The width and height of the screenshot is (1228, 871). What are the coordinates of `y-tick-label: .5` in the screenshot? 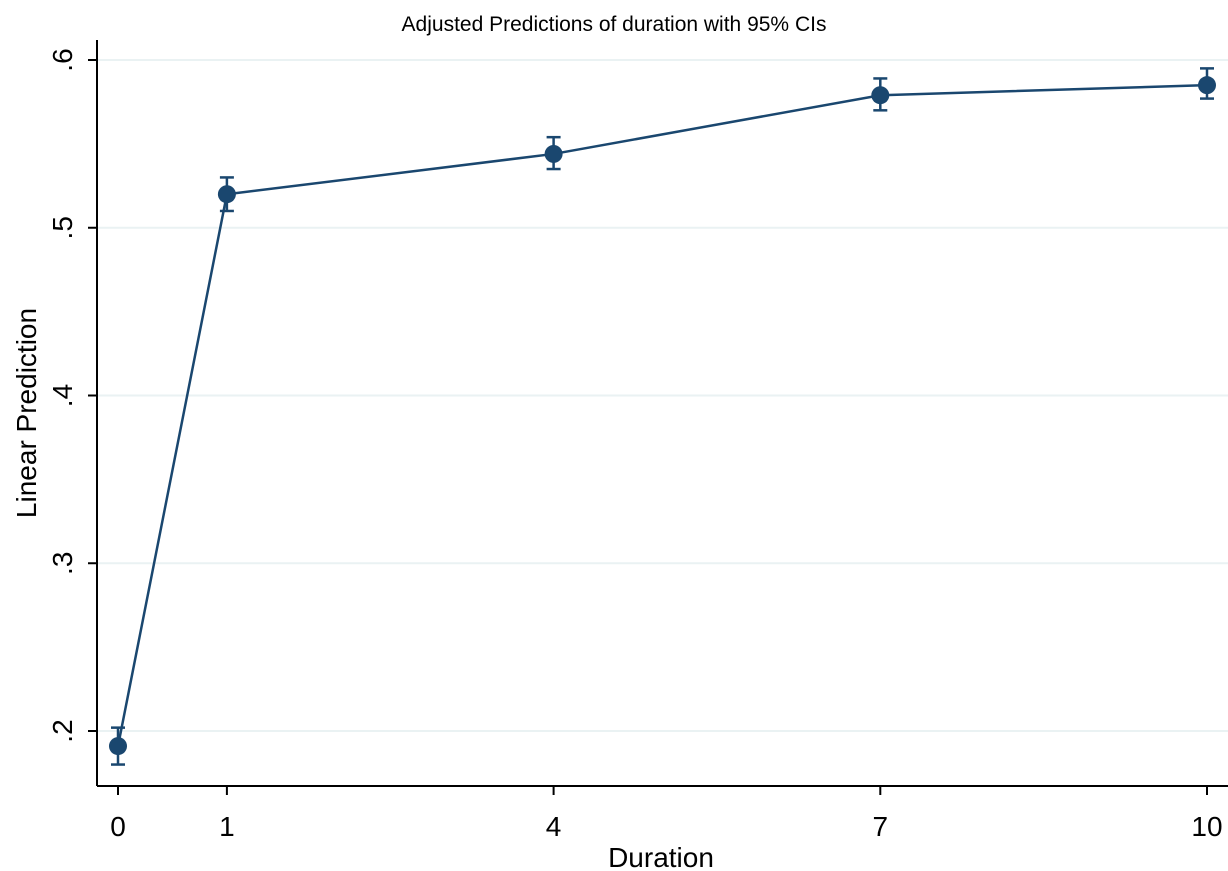 It's located at (62, 227).